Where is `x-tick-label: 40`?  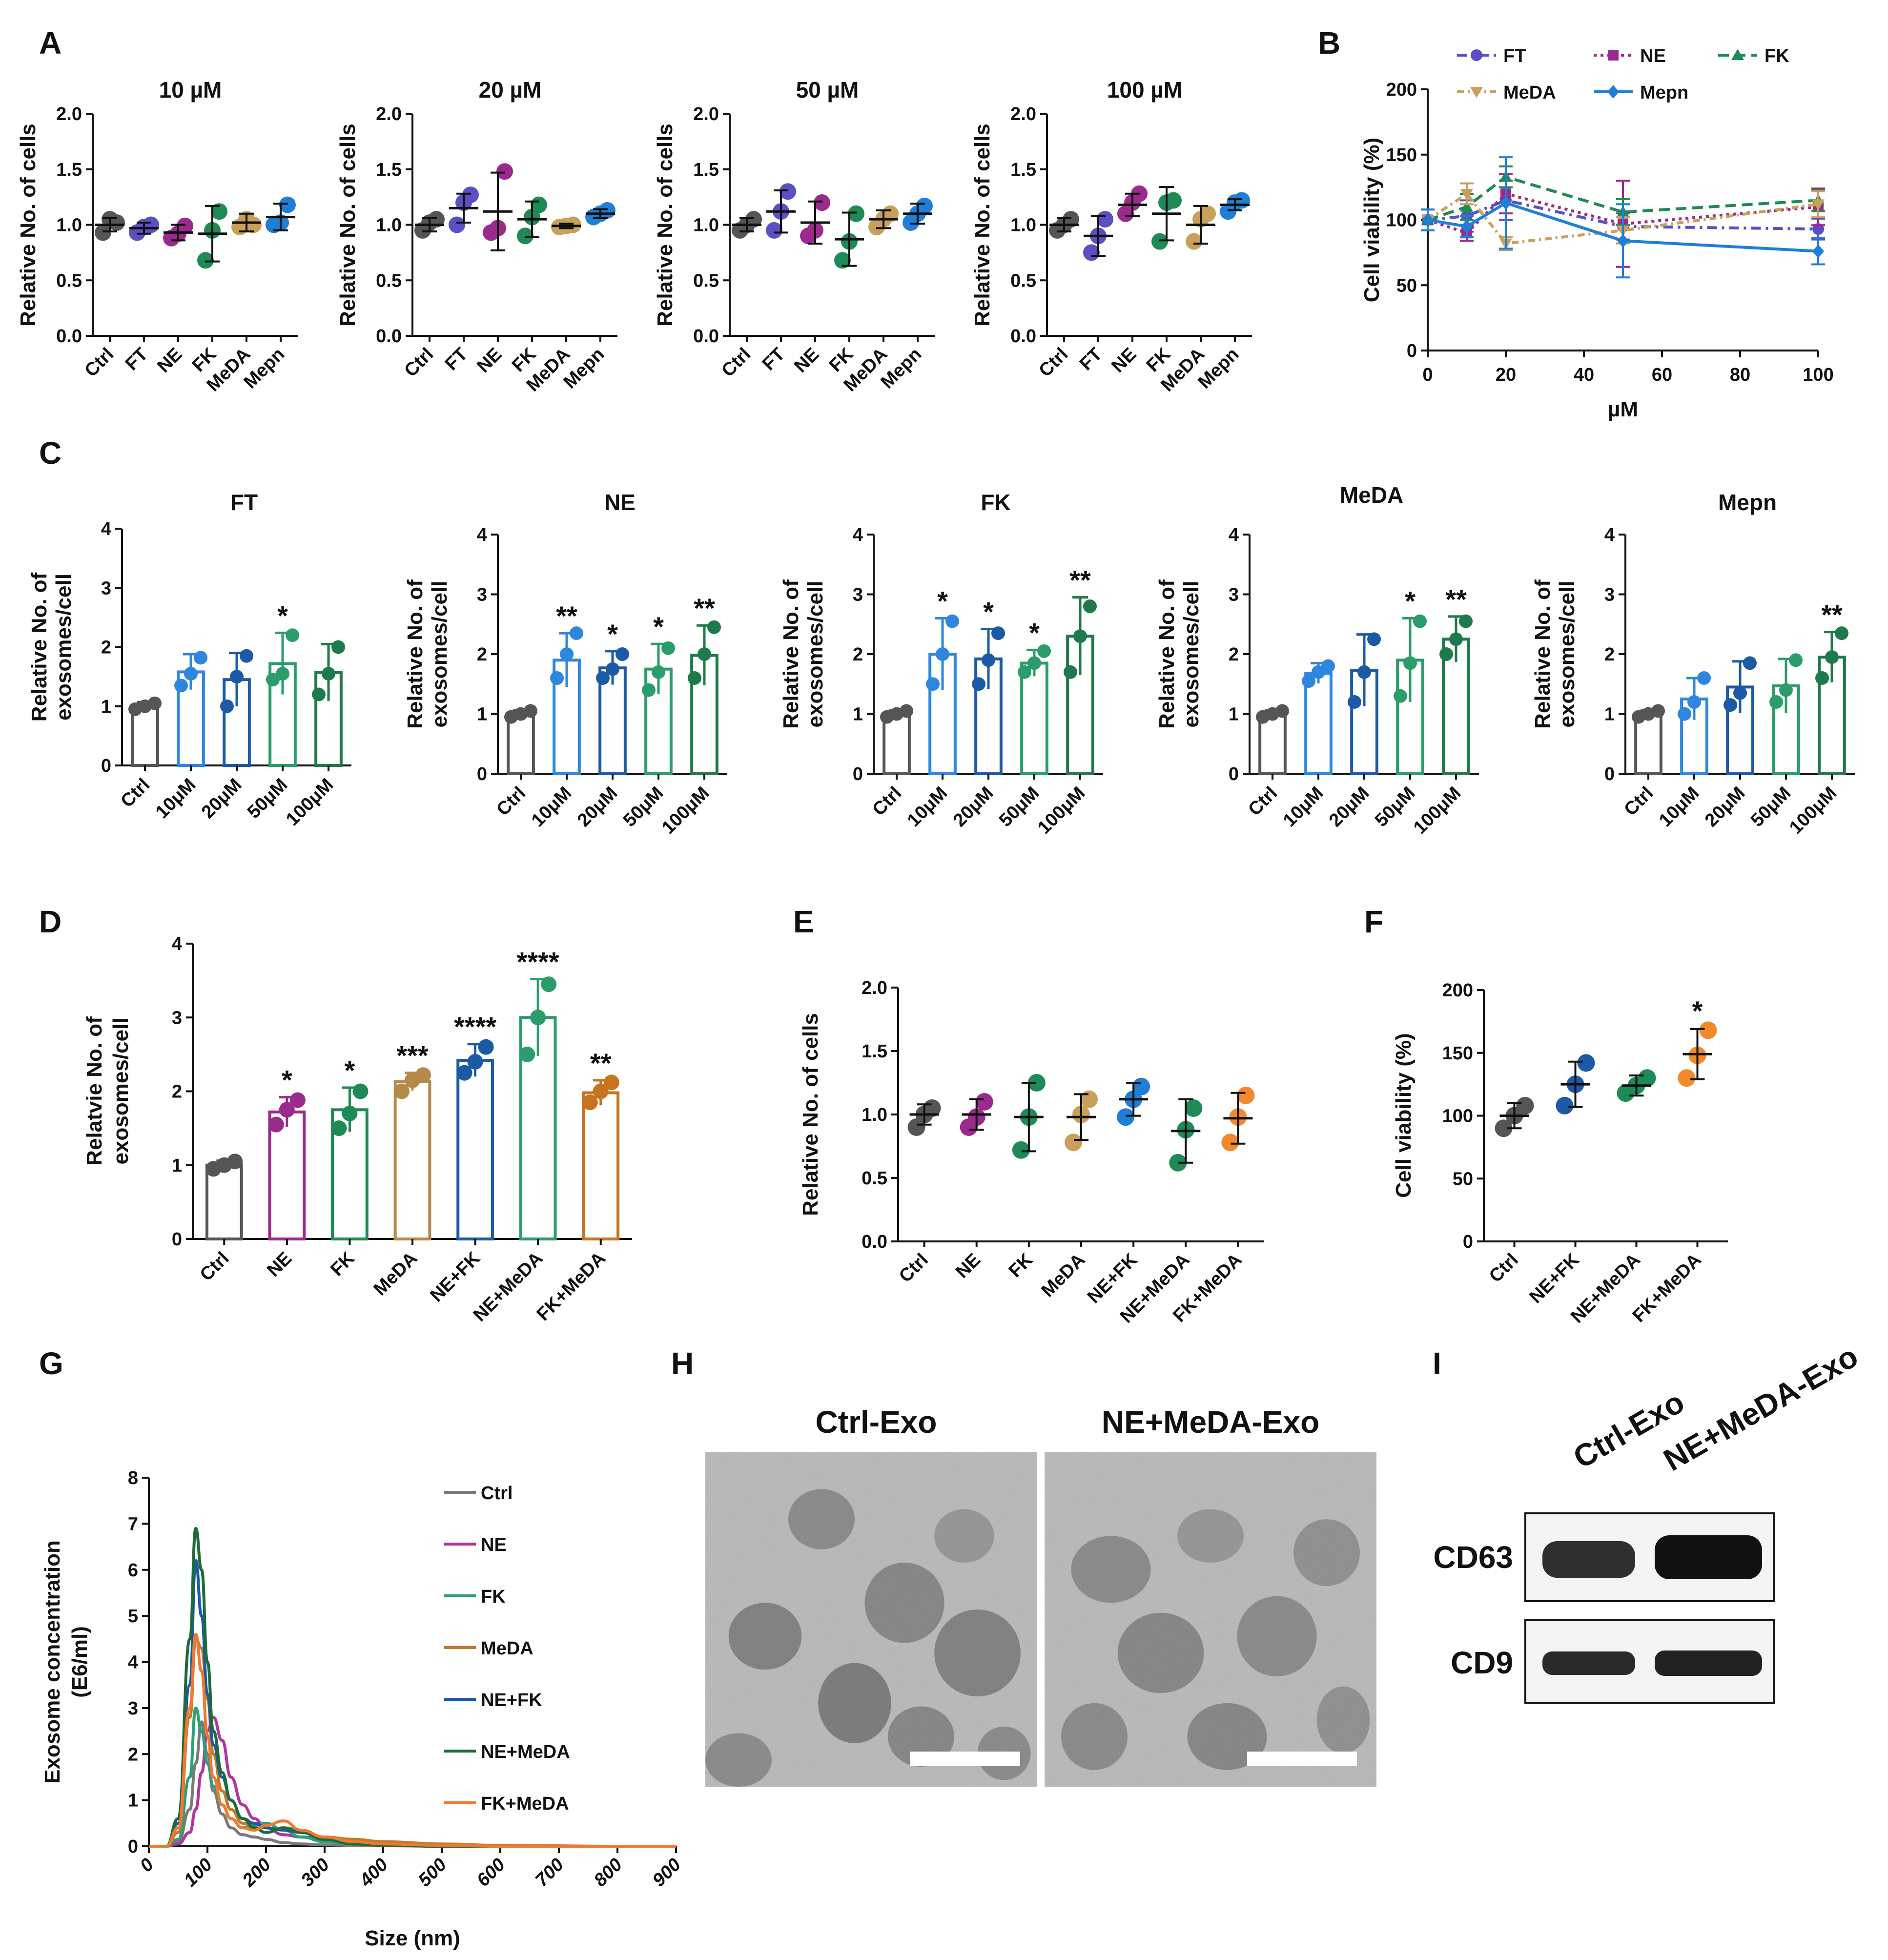
x-tick-label: 40 is located at coordinates (1584, 375).